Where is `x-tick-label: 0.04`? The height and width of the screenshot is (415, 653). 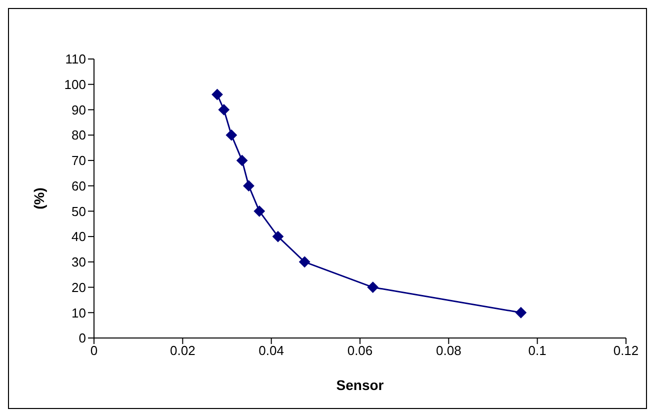
x-tick-label: 0.04 is located at coordinates (271, 350).